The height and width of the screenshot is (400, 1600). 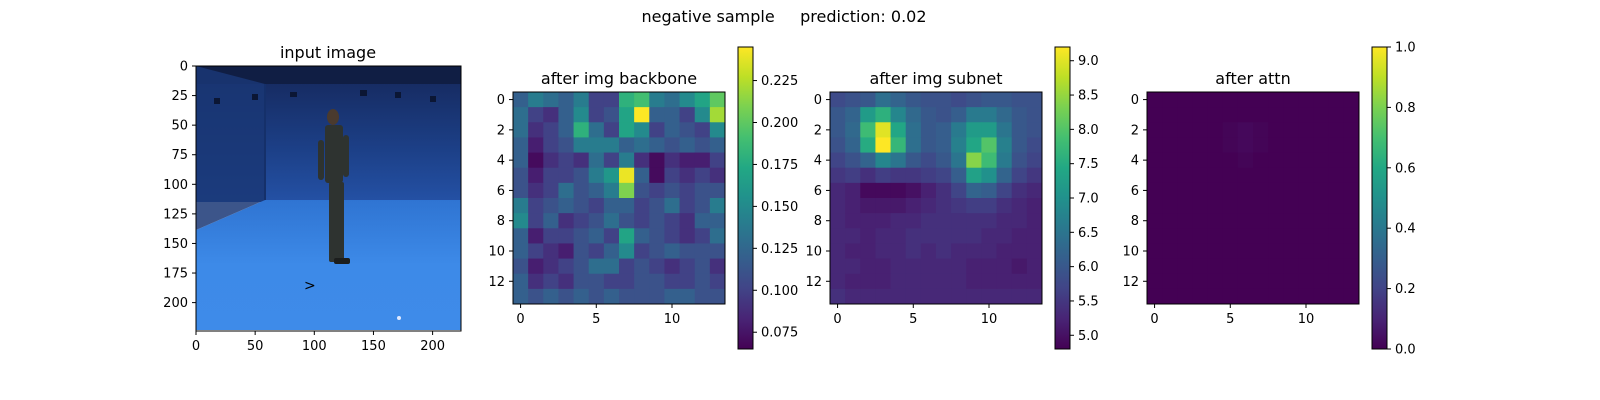 I want to click on subnet-colorbar-tick-label: 7.0, so click(x=1088, y=199).